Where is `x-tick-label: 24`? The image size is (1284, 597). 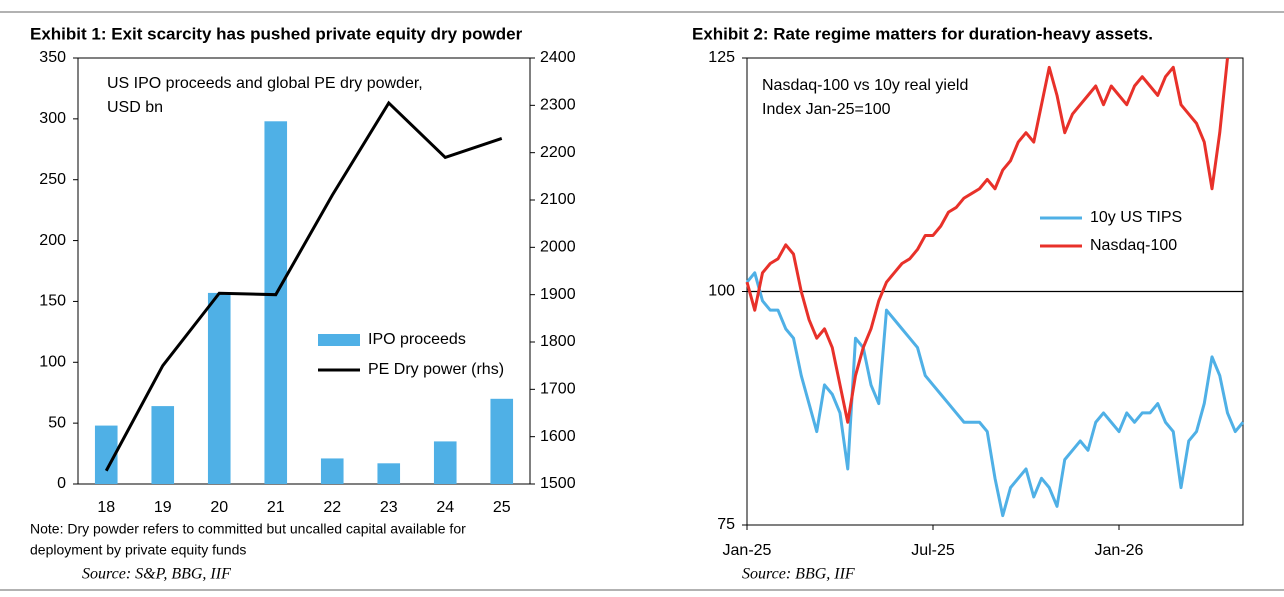 x-tick-label: 24 is located at coordinates (445, 507).